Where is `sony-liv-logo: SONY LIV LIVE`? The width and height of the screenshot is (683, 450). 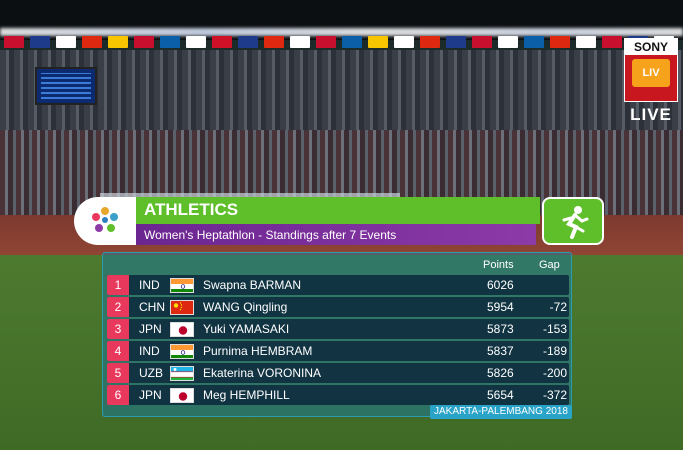 sony-liv-logo: SONY LIV LIVE is located at coordinates (651, 81).